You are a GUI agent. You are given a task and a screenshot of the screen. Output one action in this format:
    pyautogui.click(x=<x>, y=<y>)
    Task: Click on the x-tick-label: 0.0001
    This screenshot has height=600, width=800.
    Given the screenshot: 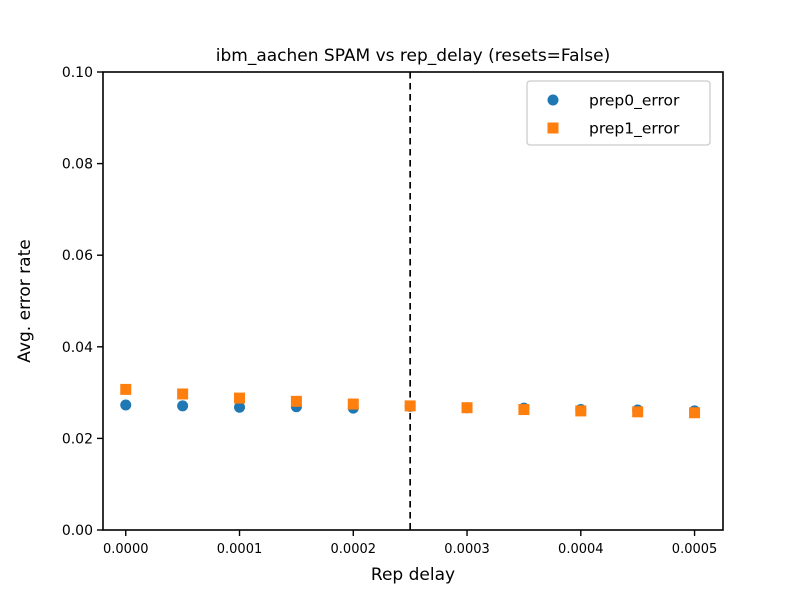 What is the action you would take?
    pyautogui.click(x=240, y=549)
    